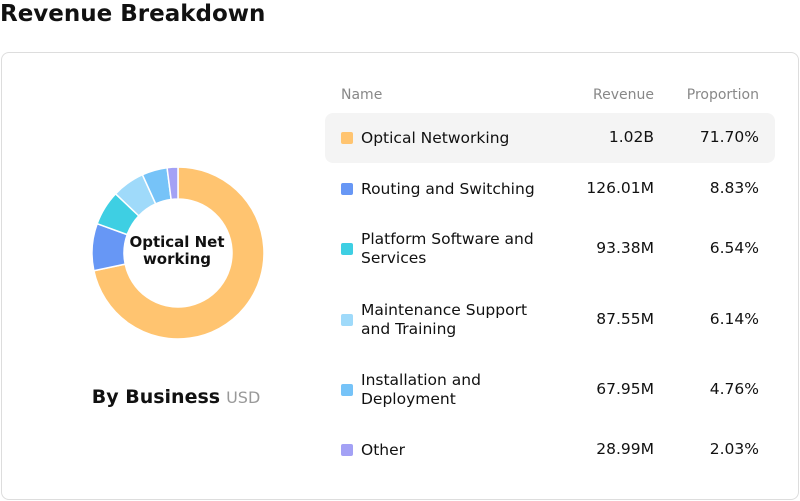 The width and height of the screenshot is (800, 501). I want to click on proportion-cell: 71.70%, so click(729, 137).